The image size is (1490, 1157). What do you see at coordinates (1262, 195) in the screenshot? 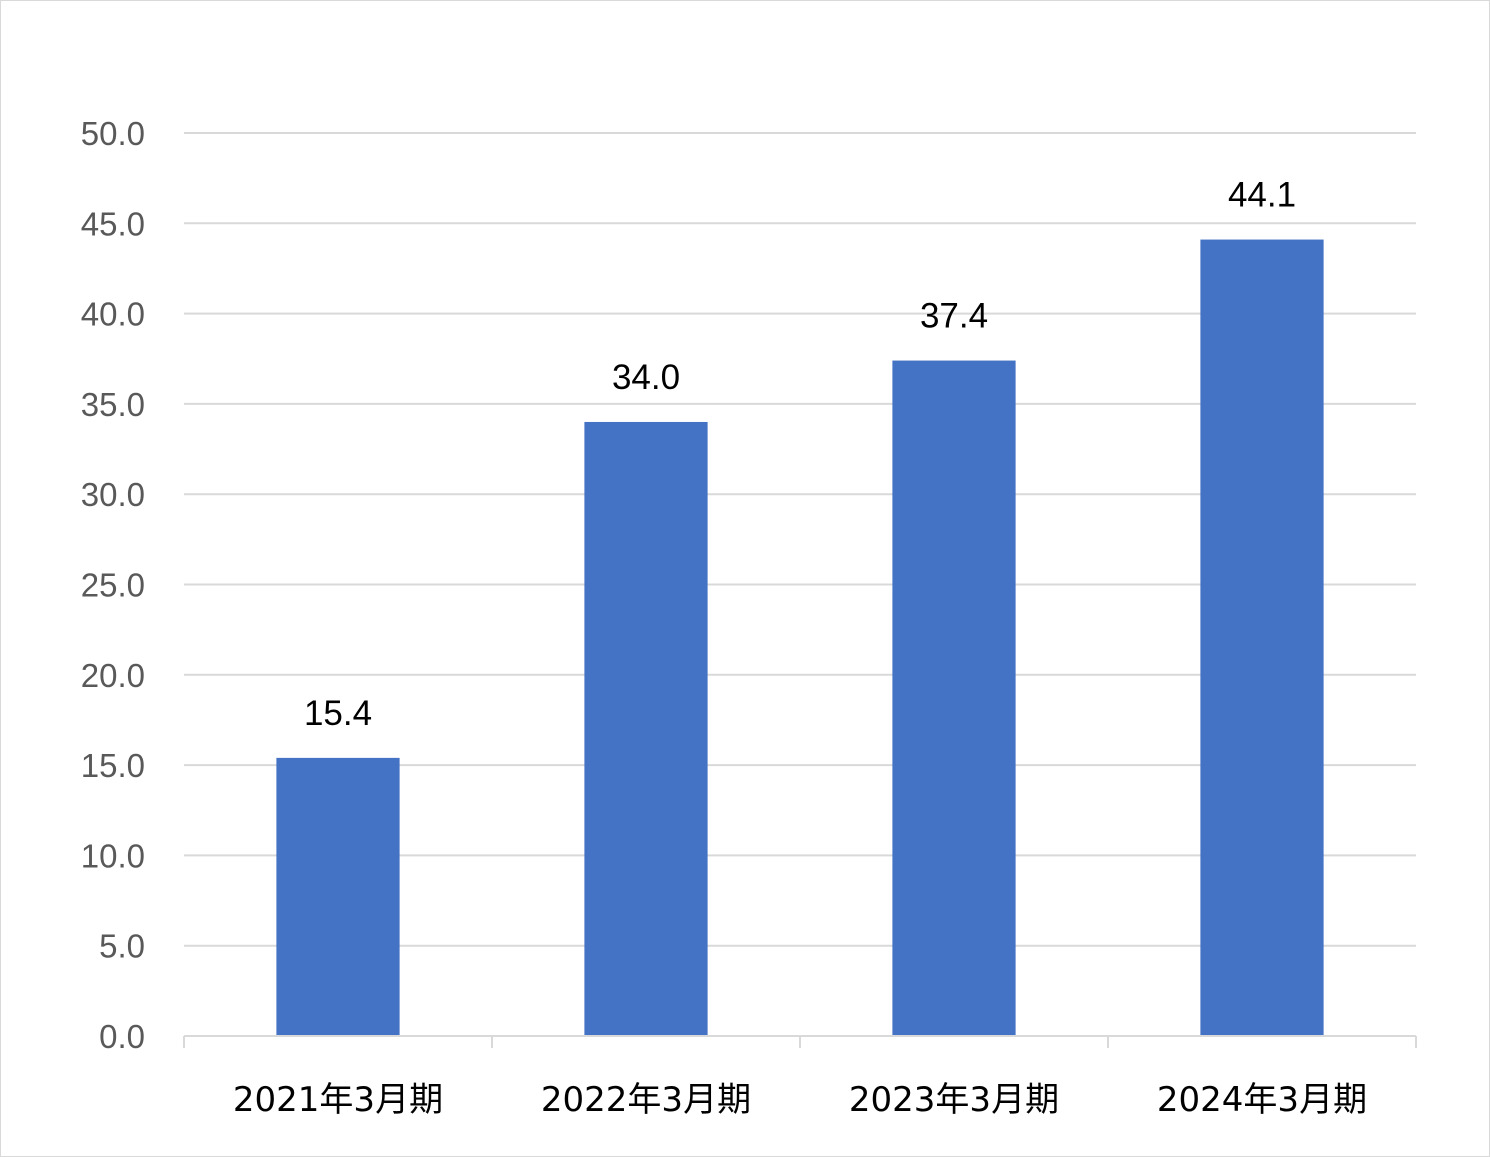
I see `data-label: 44.1` at bounding box center [1262, 195].